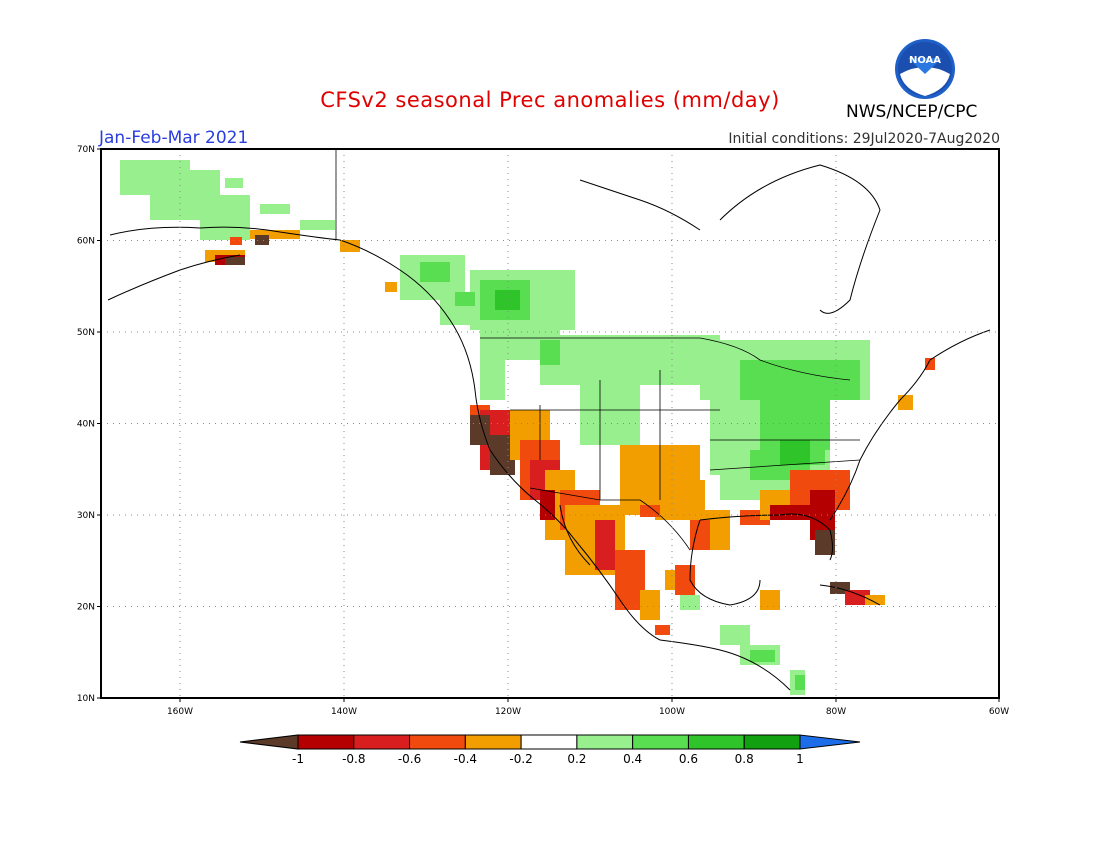 The height and width of the screenshot is (850, 1100). I want to click on colorbar-label: 0.4, so click(632, 759).